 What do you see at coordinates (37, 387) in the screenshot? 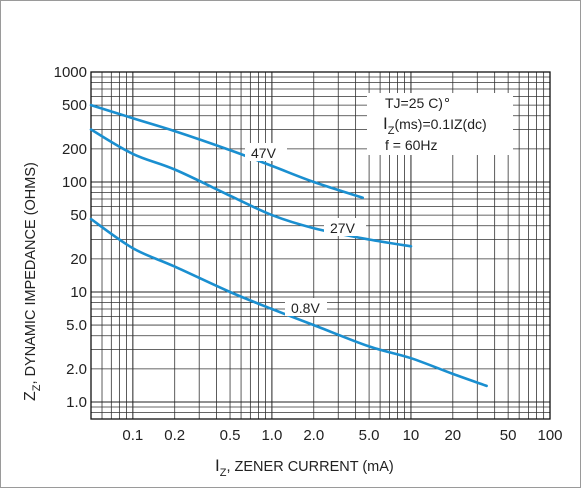
I see `y-axis-title-sub: Z` at bounding box center [37, 387].